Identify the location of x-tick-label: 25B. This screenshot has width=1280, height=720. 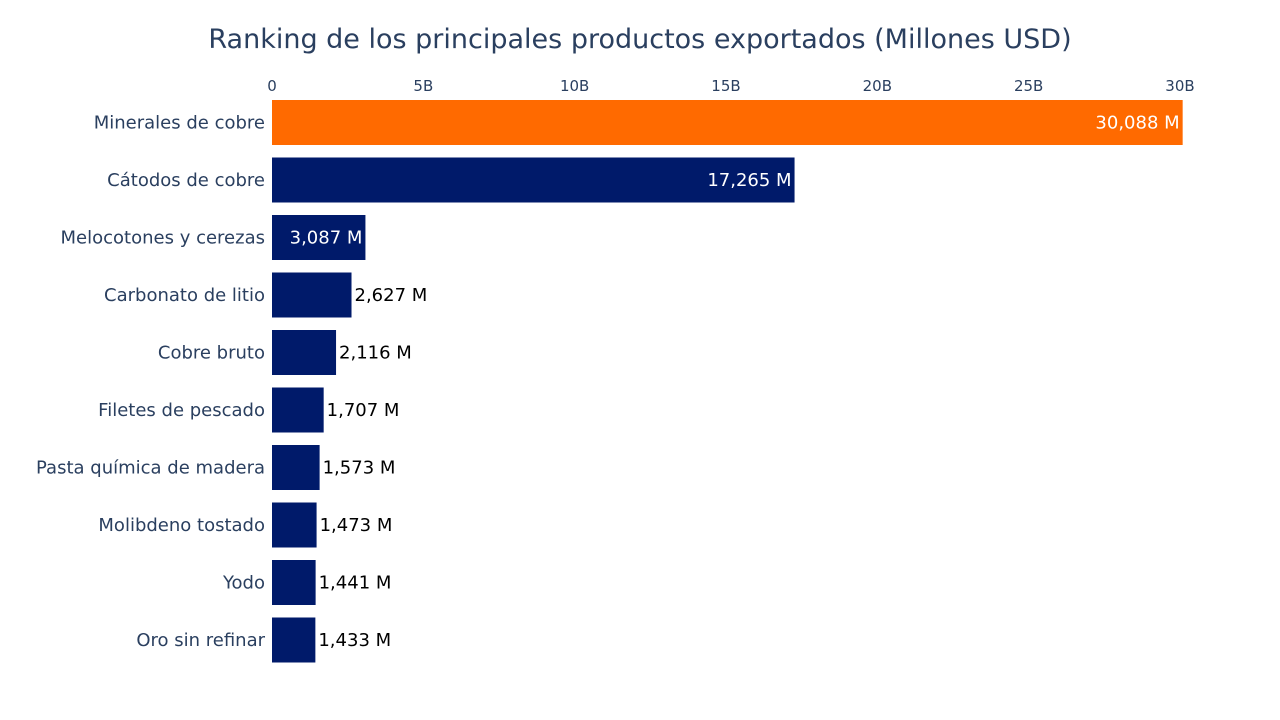
(1028, 86).